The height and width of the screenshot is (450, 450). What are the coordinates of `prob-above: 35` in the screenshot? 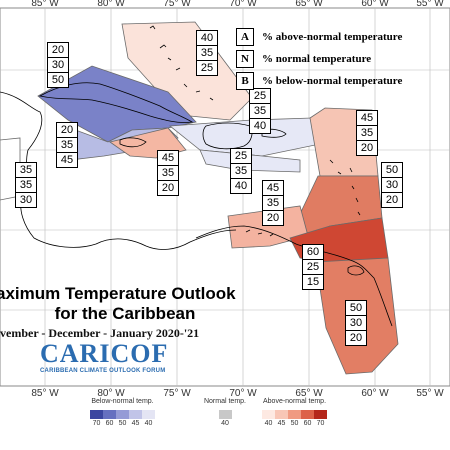 It's located at (26, 170).